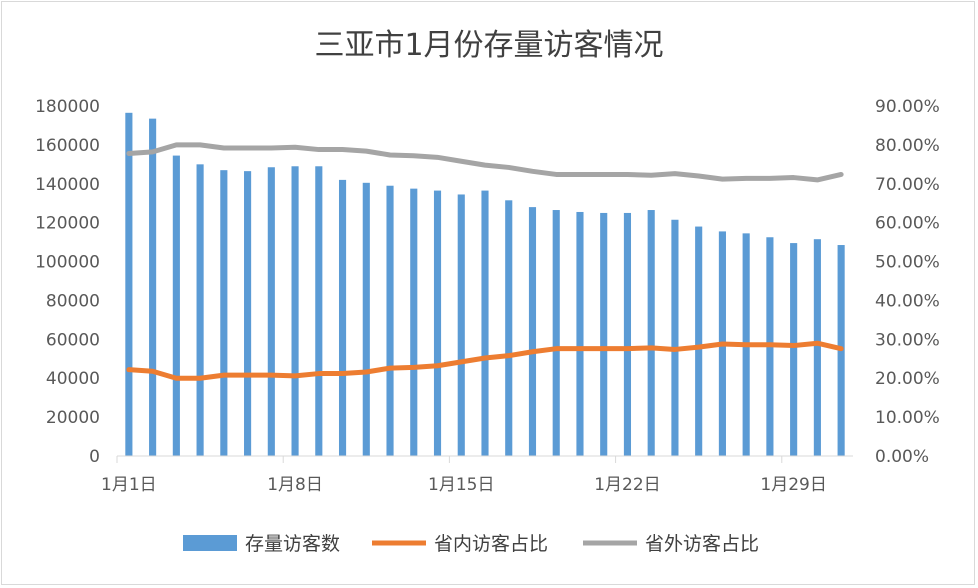 The height and width of the screenshot is (588, 978). Describe the element at coordinates (73, 379) in the screenshot. I see `y-left-tick-label: 40000` at that location.